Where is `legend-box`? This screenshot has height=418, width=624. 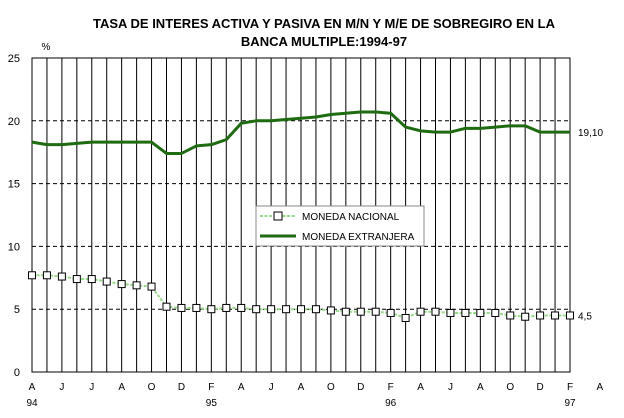
legend-box is located at coordinates (340, 226).